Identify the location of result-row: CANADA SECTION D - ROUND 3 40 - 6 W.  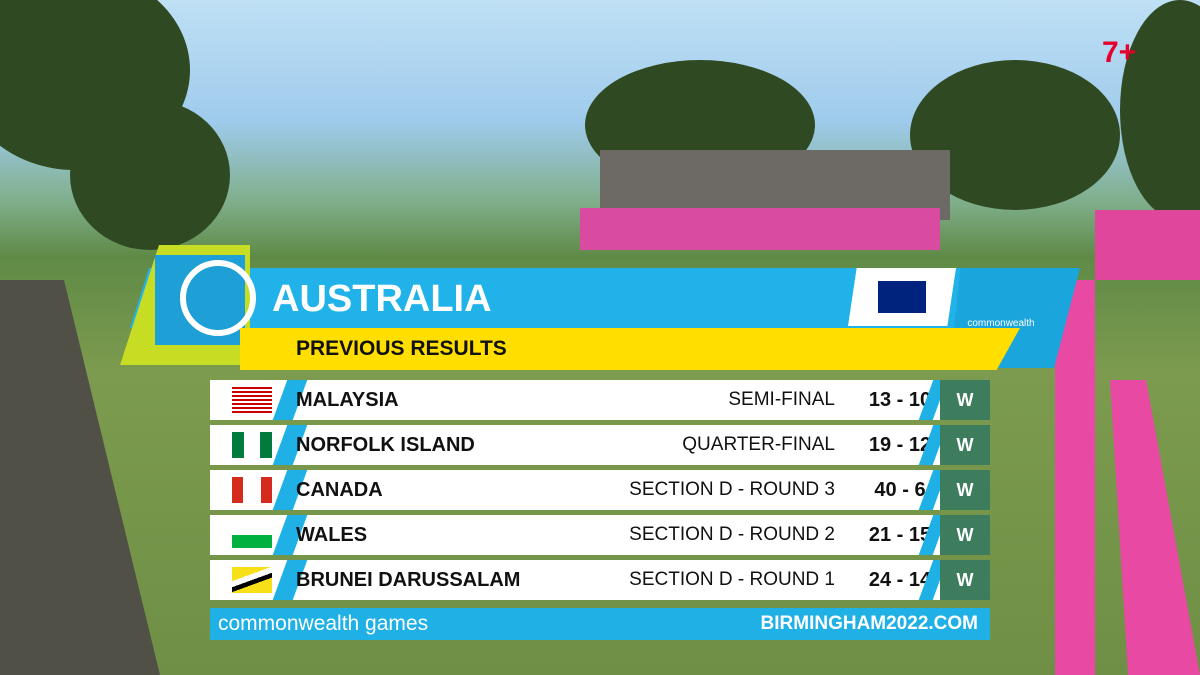
(600, 490).